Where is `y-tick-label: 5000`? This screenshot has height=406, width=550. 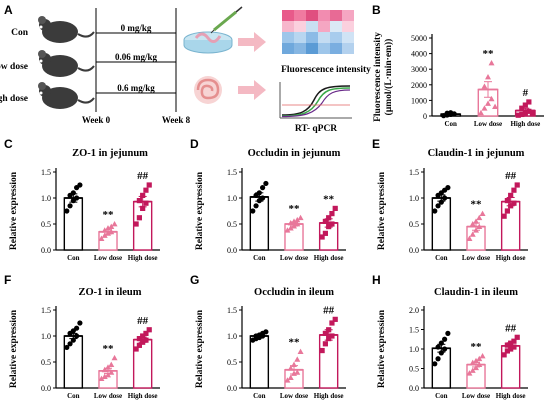
y-tick-label: 5000 is located at coordinates (419, 38).